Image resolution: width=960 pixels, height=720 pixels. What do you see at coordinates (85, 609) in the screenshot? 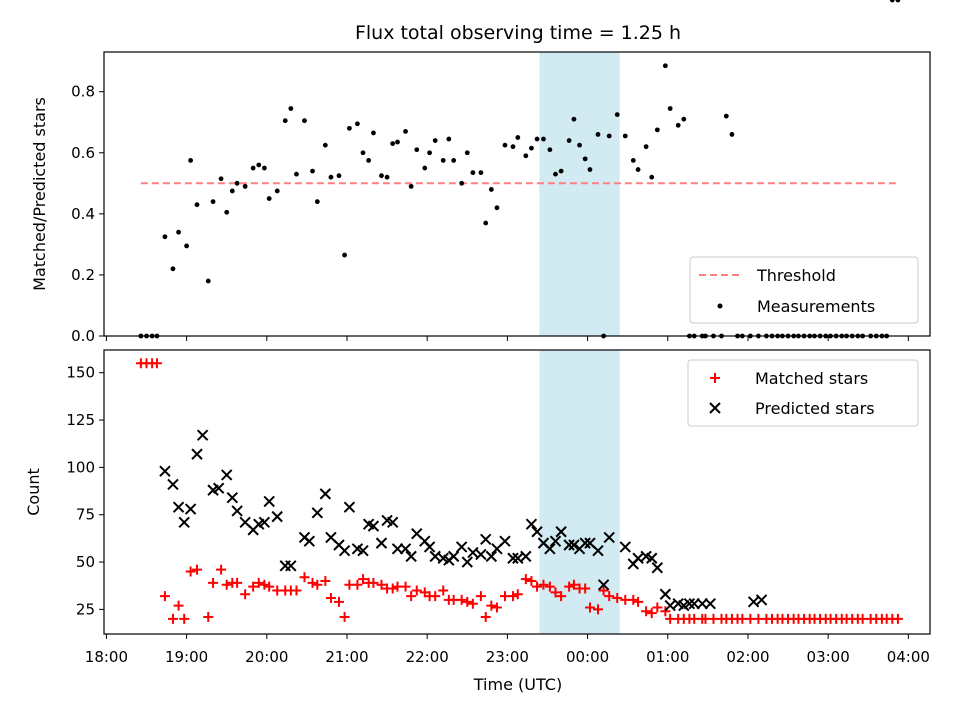
I see `count-y-tick-label: 25` at bounding box center [85, 609].